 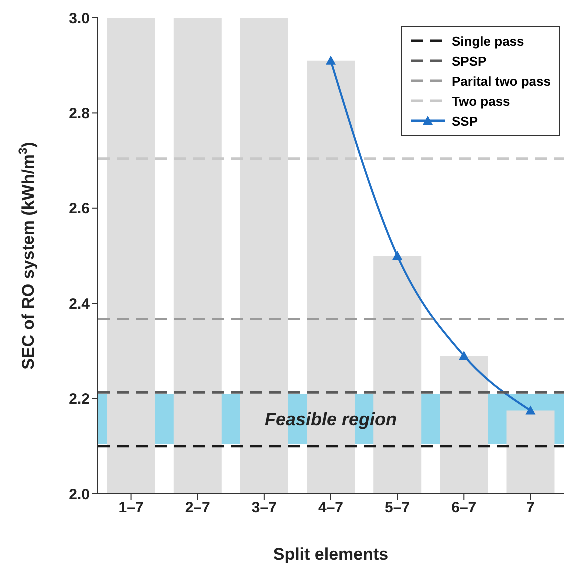 I want to click on x-tick-label: 5–7, so click(x=397, y=508).